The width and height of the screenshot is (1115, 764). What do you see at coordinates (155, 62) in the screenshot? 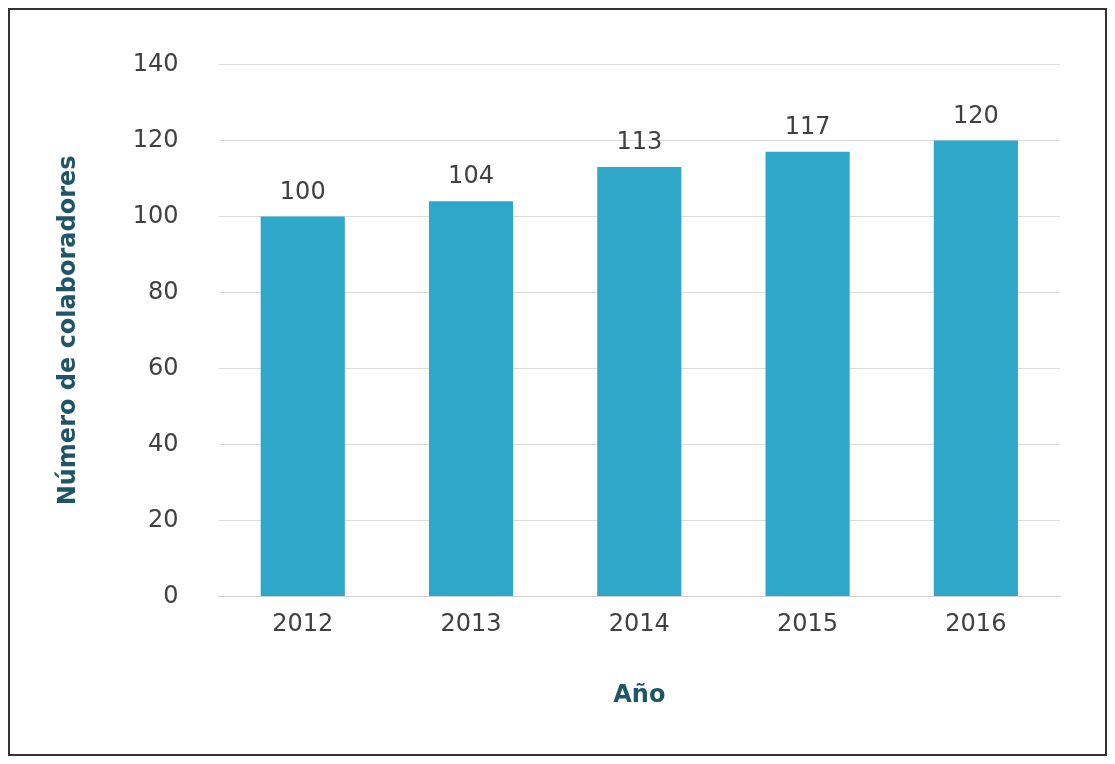
I see `y-tick-label: 140` at bounding box center [155, 62].